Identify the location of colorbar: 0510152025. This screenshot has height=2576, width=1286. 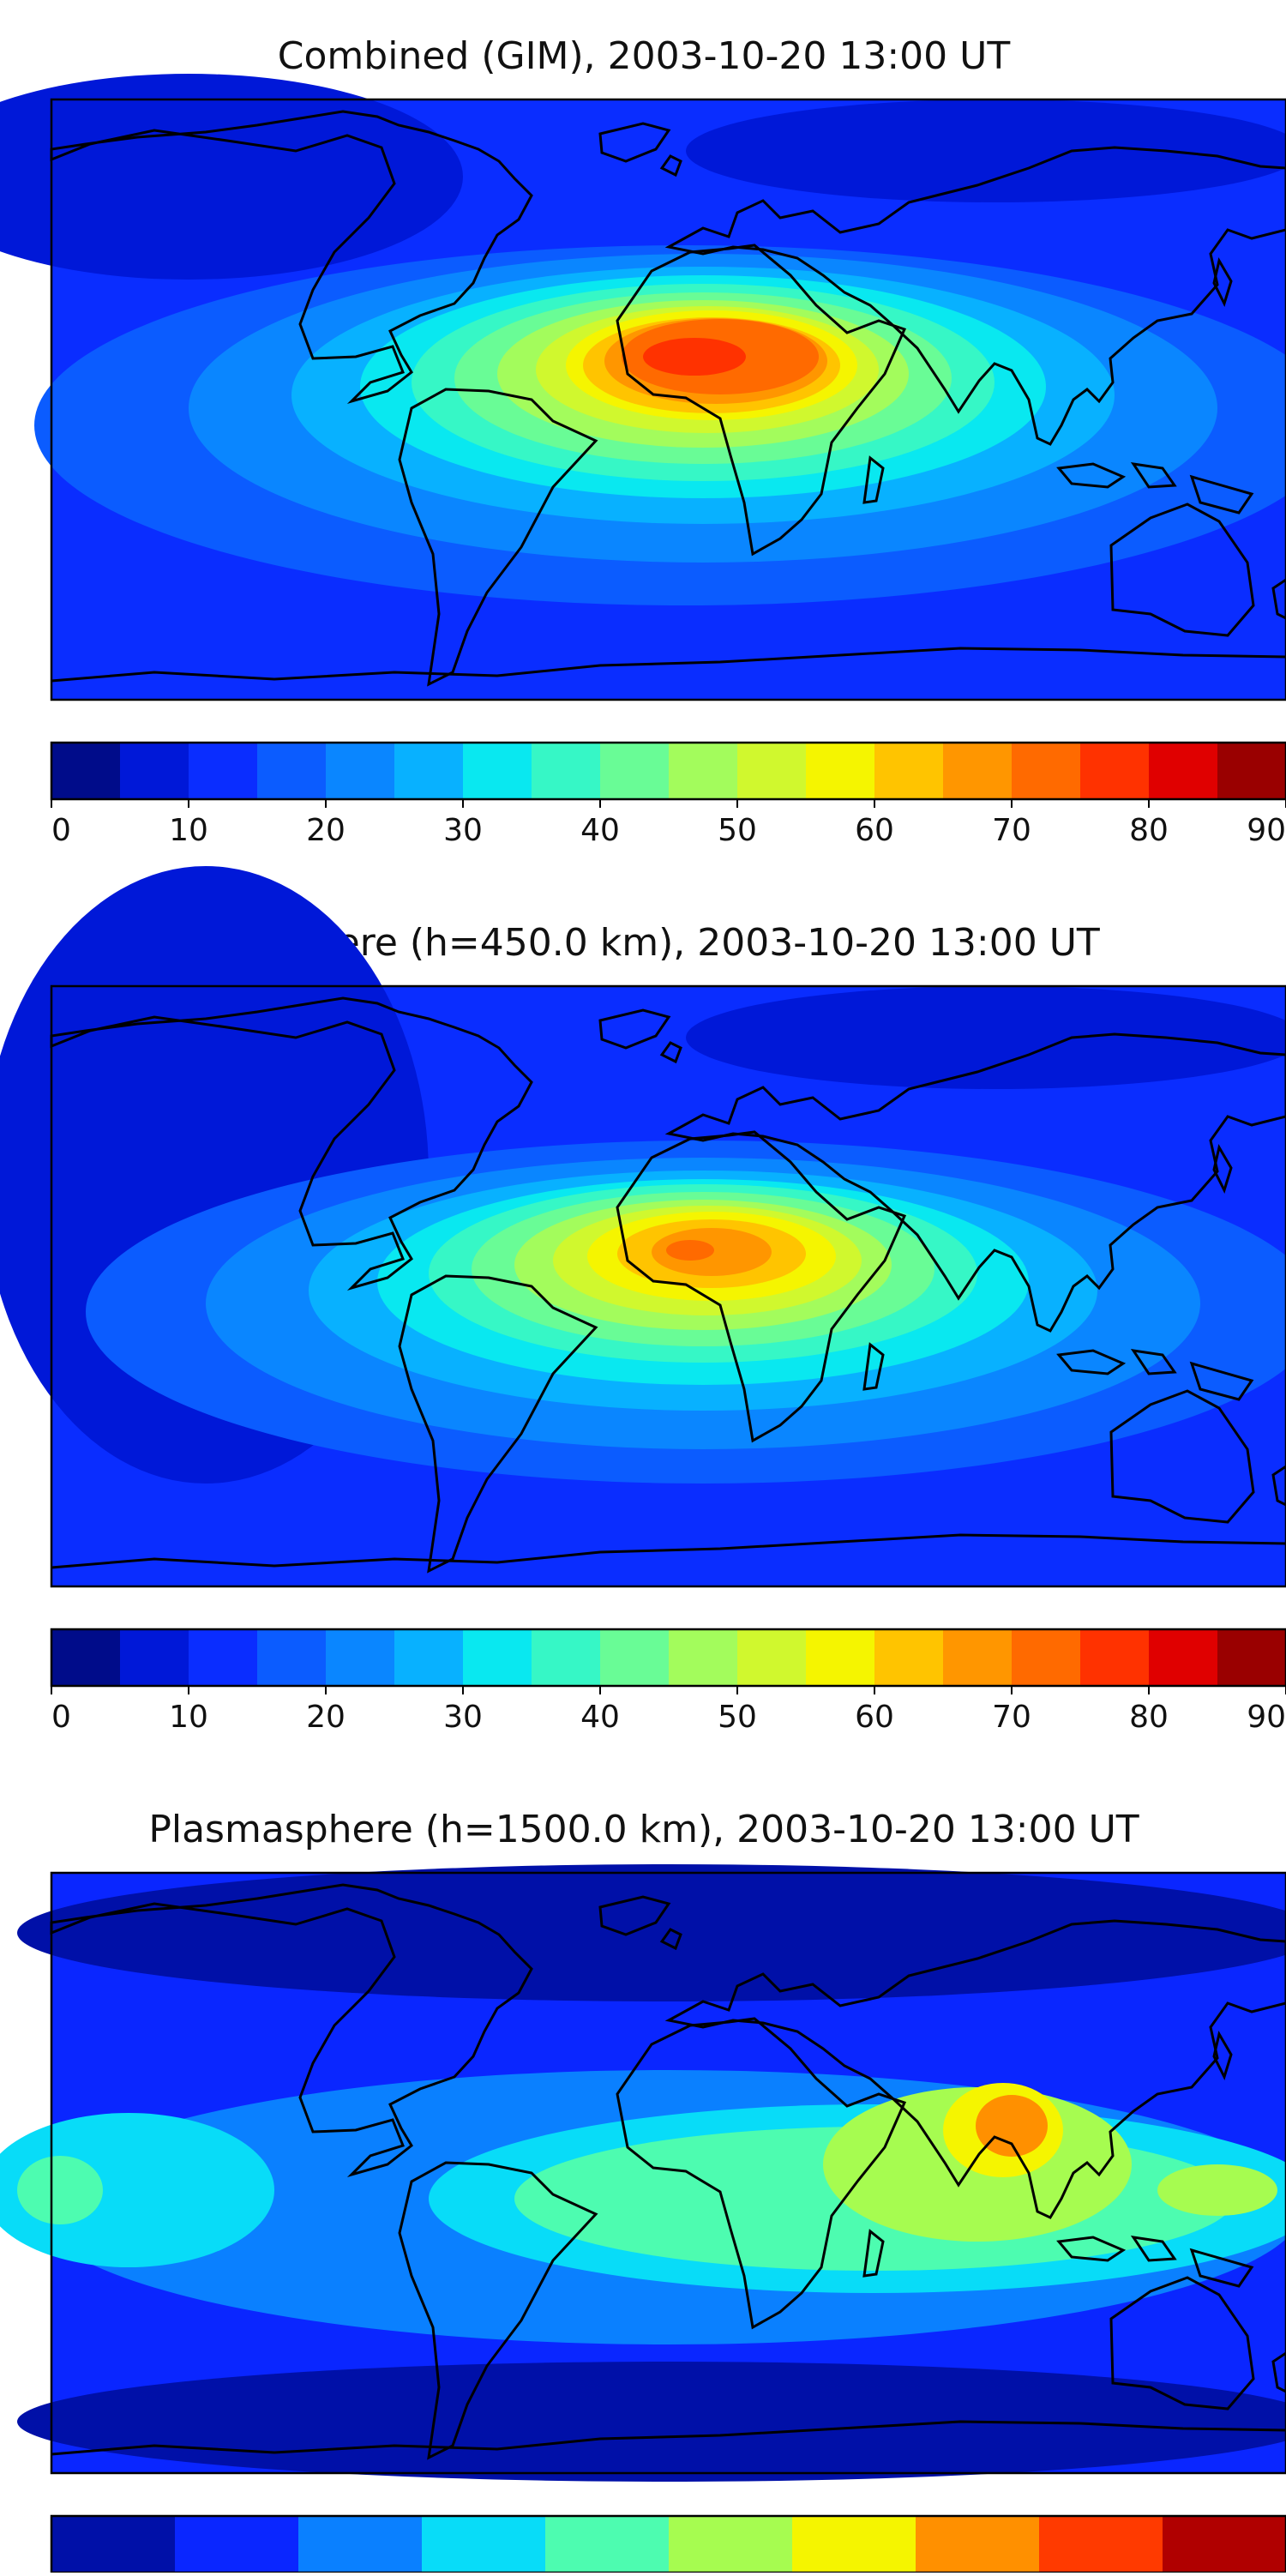
(668, 2545).